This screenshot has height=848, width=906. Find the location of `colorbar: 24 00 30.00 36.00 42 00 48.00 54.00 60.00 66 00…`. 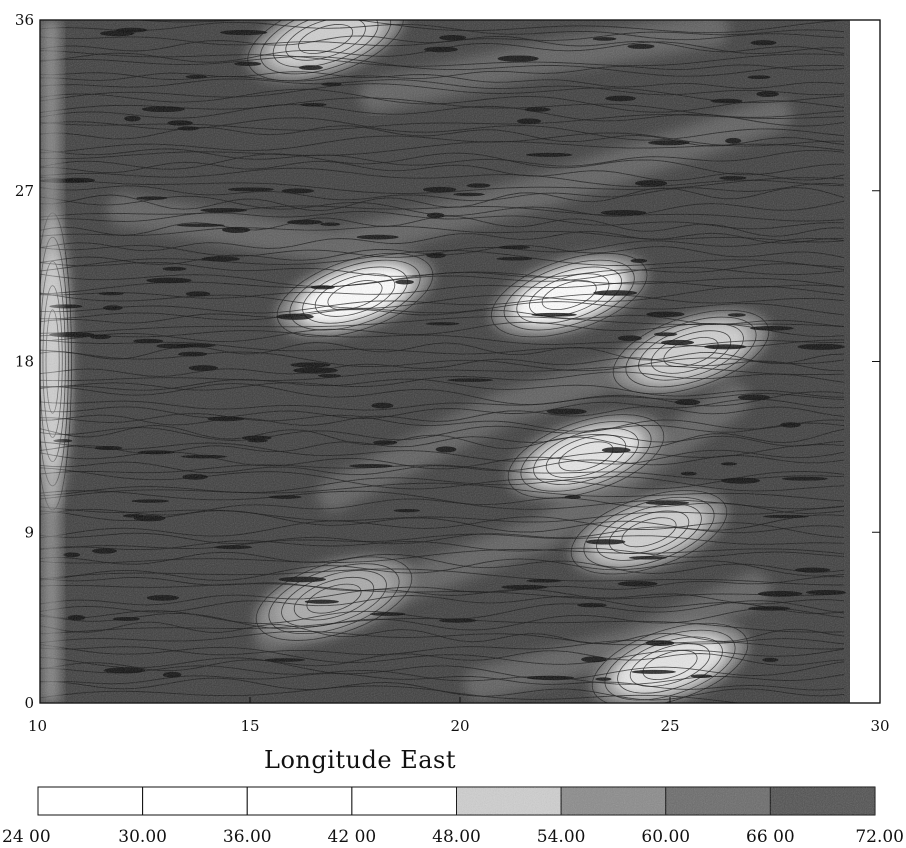

colorbar: 24 00 30.00 36.00 42 00 48.00 54.00 60.00 66 00… is located at coordinates (453, 816).